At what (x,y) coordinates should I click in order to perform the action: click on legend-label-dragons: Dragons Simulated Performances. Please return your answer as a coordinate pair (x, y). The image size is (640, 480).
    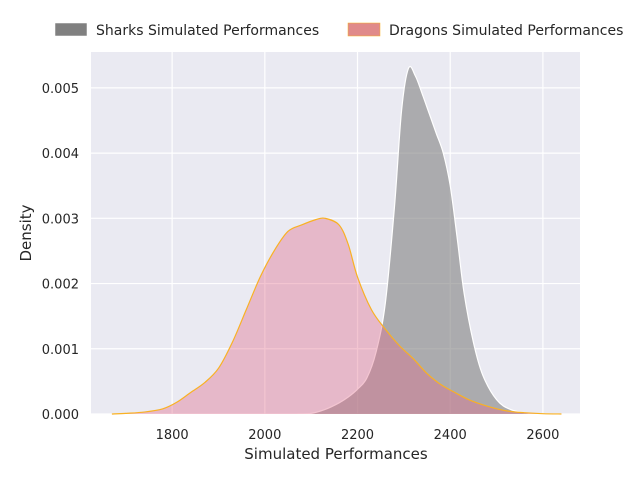
    Looking at the image, I should click on (506, 31).